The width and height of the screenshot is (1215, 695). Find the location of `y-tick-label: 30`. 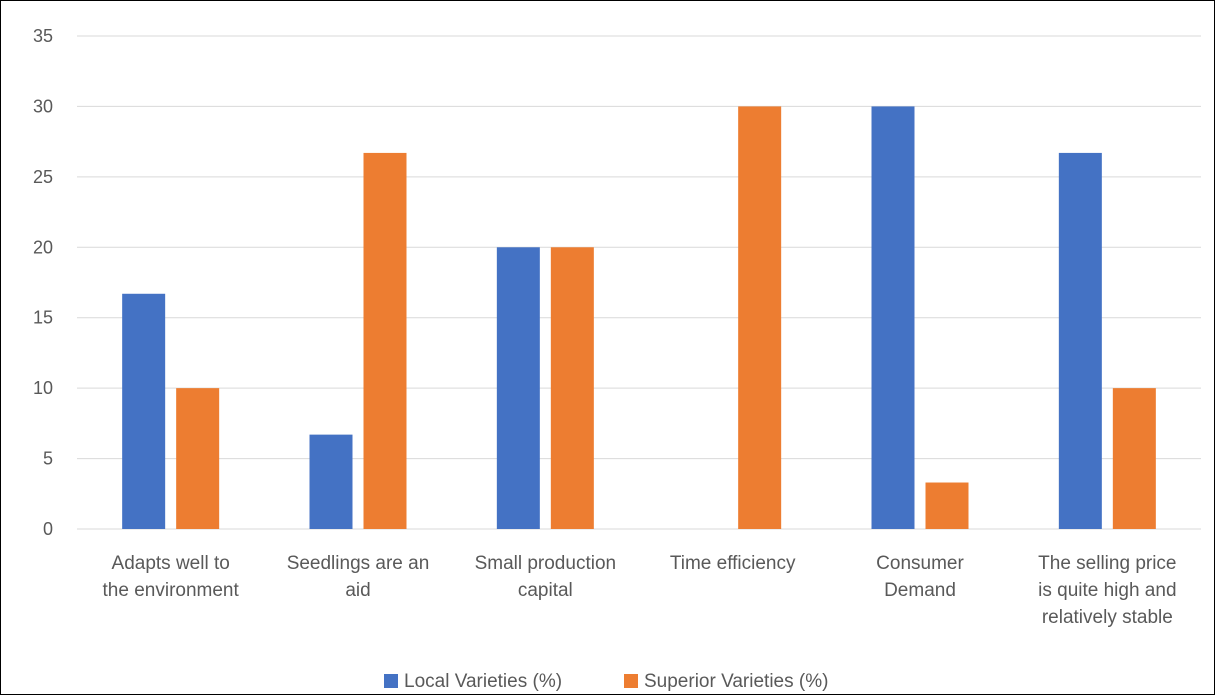

y-tick-label: 30 is located at coordinates (43, 106).